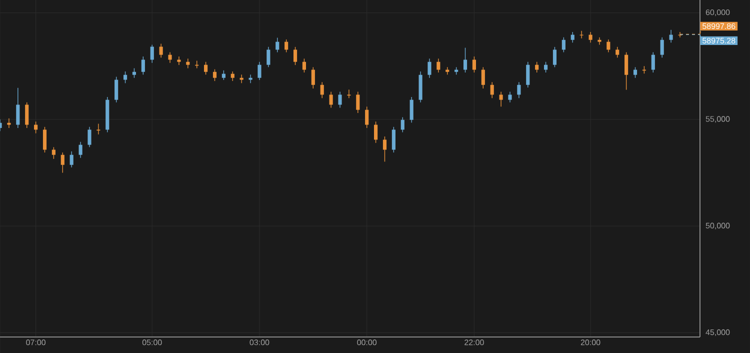  What do you see at coordinates (719, 41) in the screenshot?
I see `ref-line-label: 58975.28` at bounding box center [719, 41].